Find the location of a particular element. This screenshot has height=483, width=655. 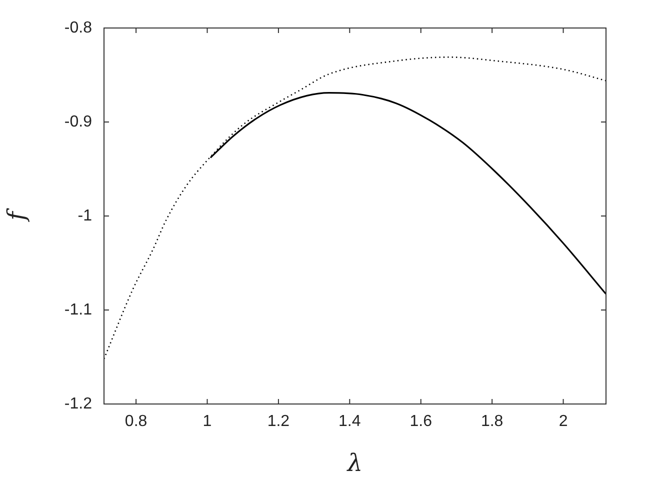

x-tick-label: 2 is located at coordinates (563, 421).